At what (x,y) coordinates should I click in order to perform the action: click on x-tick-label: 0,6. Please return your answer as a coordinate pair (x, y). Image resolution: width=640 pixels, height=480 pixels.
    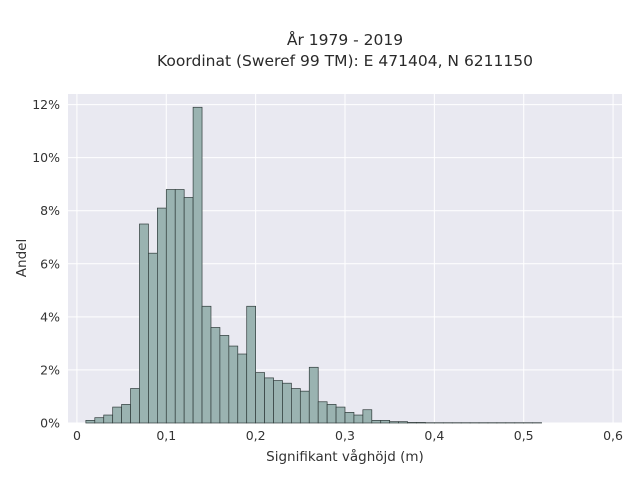
    Looking at the image, I should click on (613, 435).